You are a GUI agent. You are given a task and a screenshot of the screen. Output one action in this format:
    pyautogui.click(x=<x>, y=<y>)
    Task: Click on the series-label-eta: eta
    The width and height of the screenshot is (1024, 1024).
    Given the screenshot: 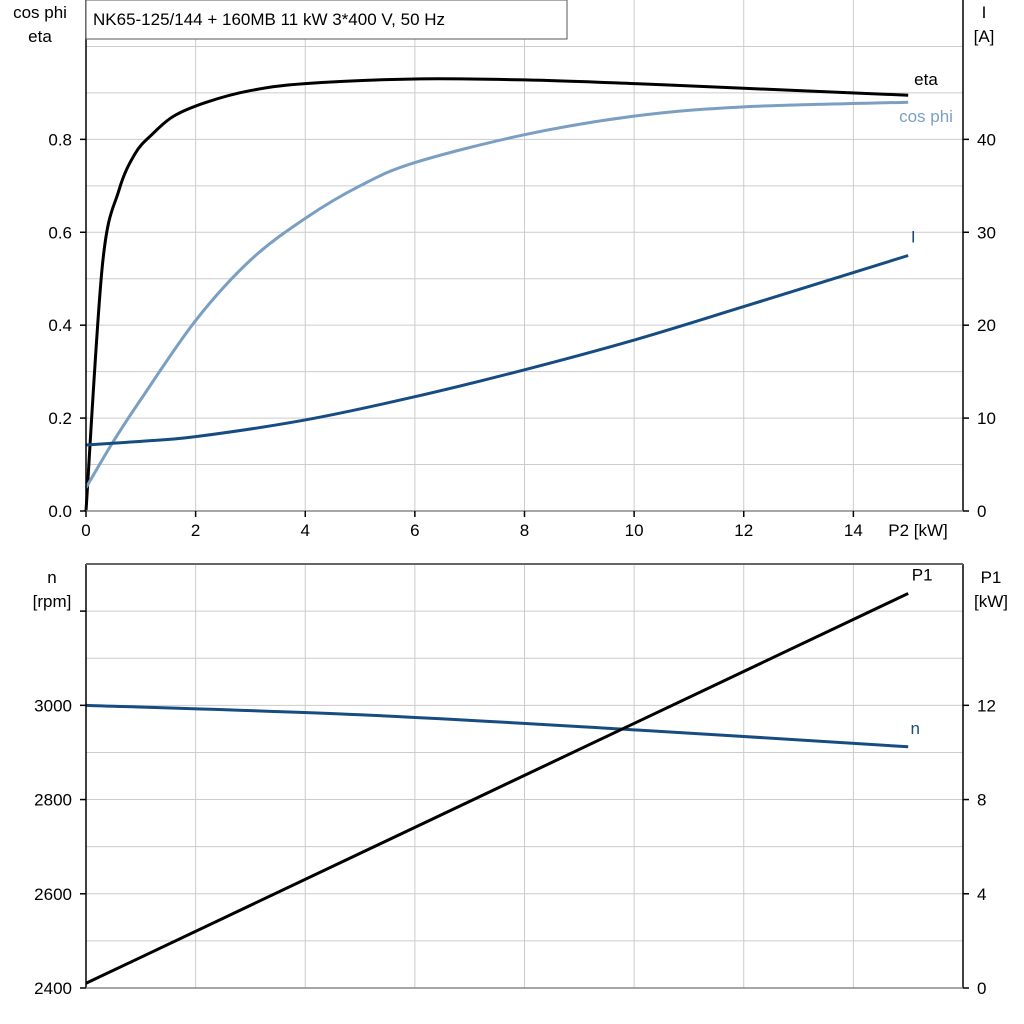 What is the action you would take?
    pyautogui.click(x=926, y=79)
    